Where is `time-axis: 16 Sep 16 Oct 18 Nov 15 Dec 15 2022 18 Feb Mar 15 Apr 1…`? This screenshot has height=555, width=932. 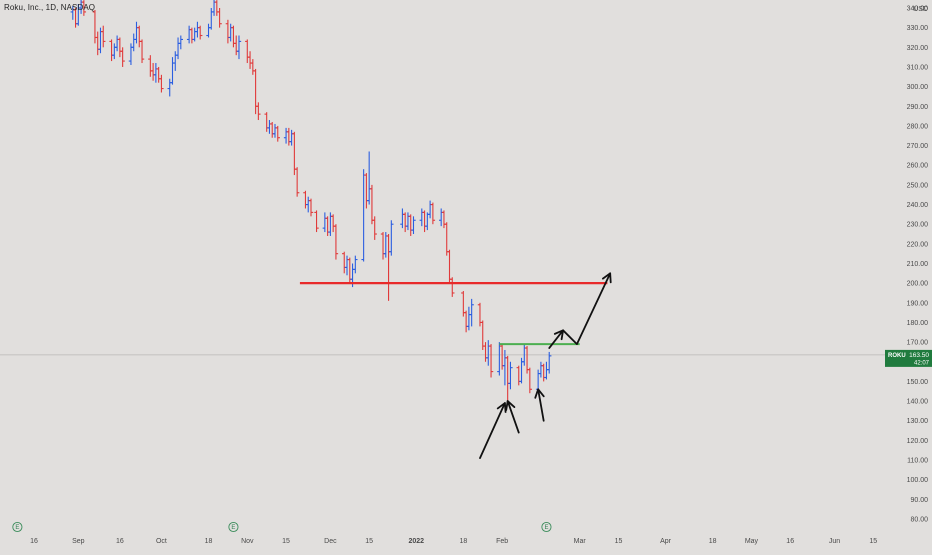
time-axis: 16 Sep 16 Oct 18 Nov 15 Dec 15 2022 18 Feb Mar 15 Apr 1… is located at coordinates (453, 541).